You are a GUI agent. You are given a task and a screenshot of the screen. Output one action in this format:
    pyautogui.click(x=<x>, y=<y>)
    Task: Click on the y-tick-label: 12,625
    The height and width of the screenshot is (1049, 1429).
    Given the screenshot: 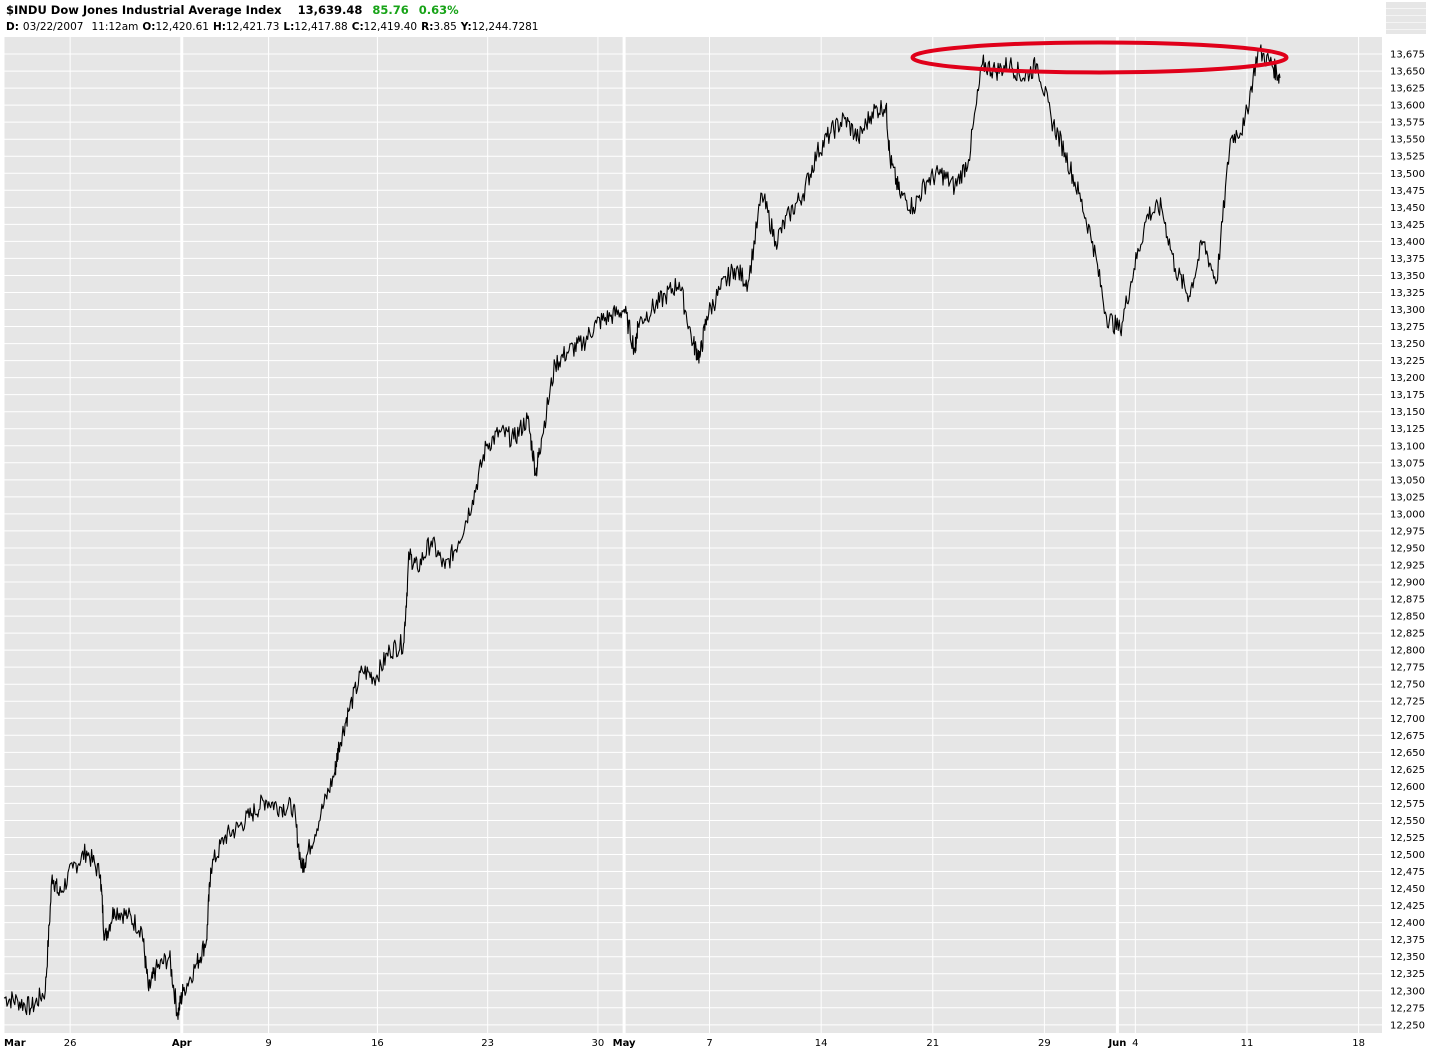 What is the action you would take?
    pyautogui.click(x=1407, y=770)
    